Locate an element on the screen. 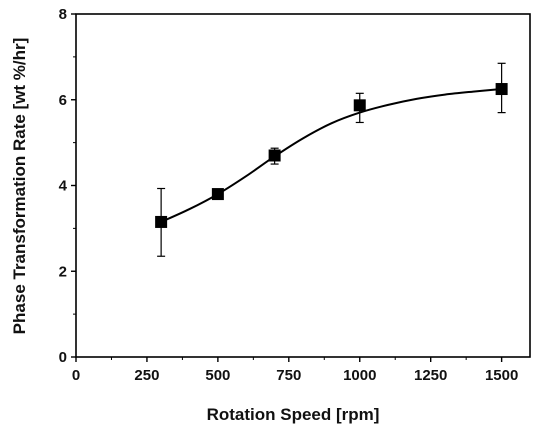 The width and height of the screenshot is (550, 435). x-tick-label-6: 1500 is located at coordinates (501, 375).